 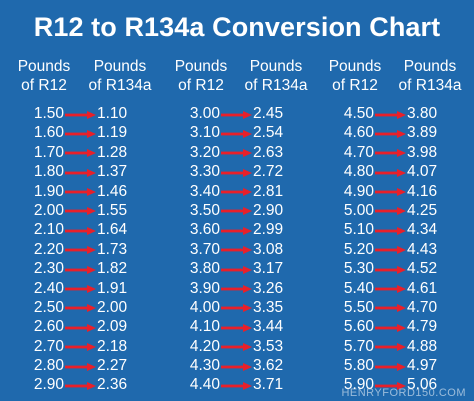 What do you see at coordinates (268, 269) in the screenshot?
I see `r134a-value: 3.17` at bounding box center [268, 269].